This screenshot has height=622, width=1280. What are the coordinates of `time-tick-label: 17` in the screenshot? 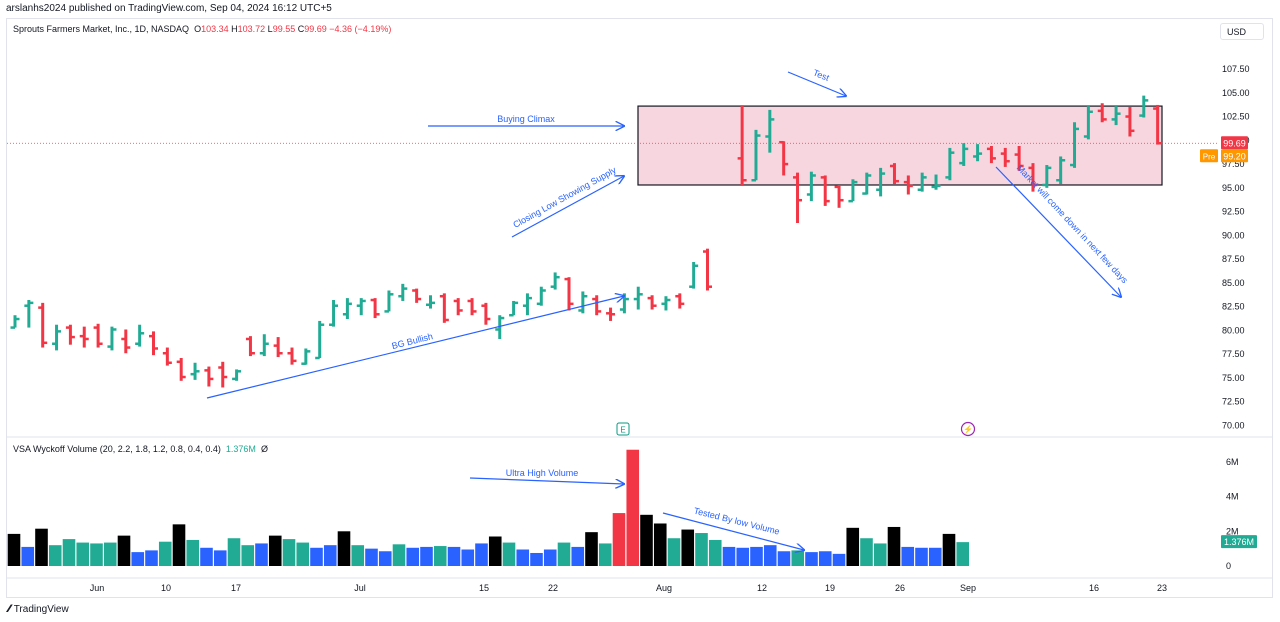 It's located at (236, 588).